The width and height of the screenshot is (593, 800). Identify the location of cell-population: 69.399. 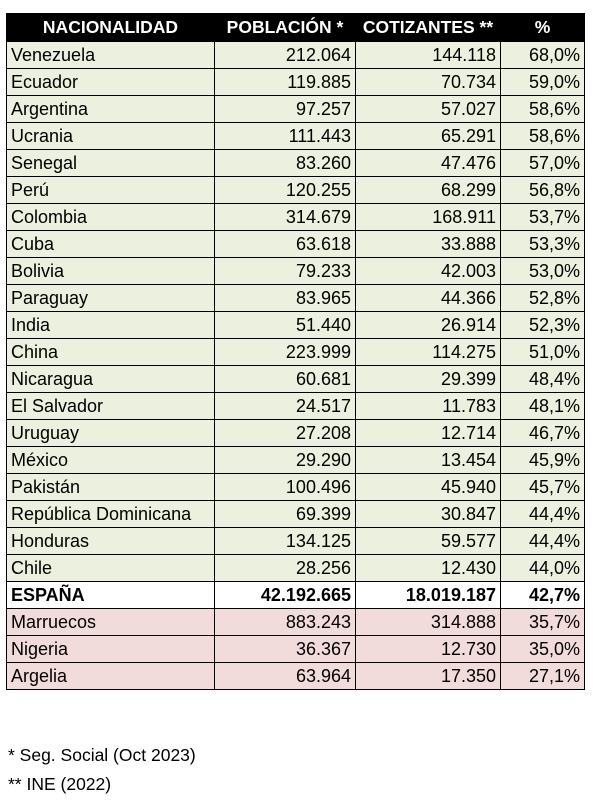
(285, 514).